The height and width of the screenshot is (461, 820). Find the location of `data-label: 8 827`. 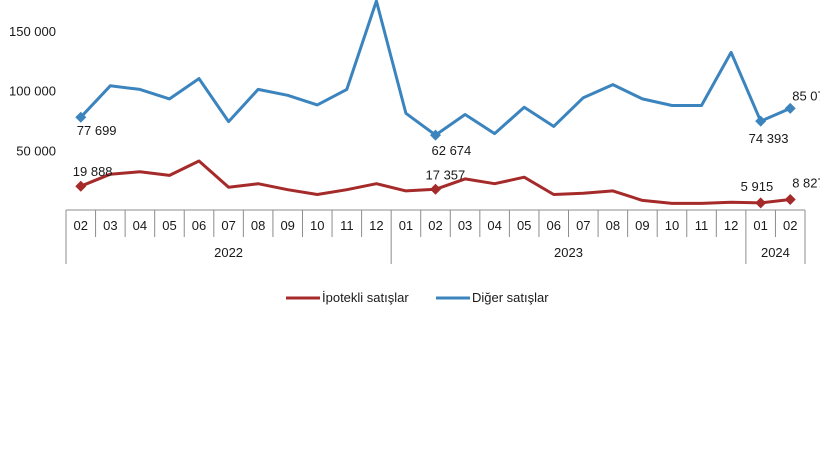

data-label: 8 827 is located at coordinates (806, 182).